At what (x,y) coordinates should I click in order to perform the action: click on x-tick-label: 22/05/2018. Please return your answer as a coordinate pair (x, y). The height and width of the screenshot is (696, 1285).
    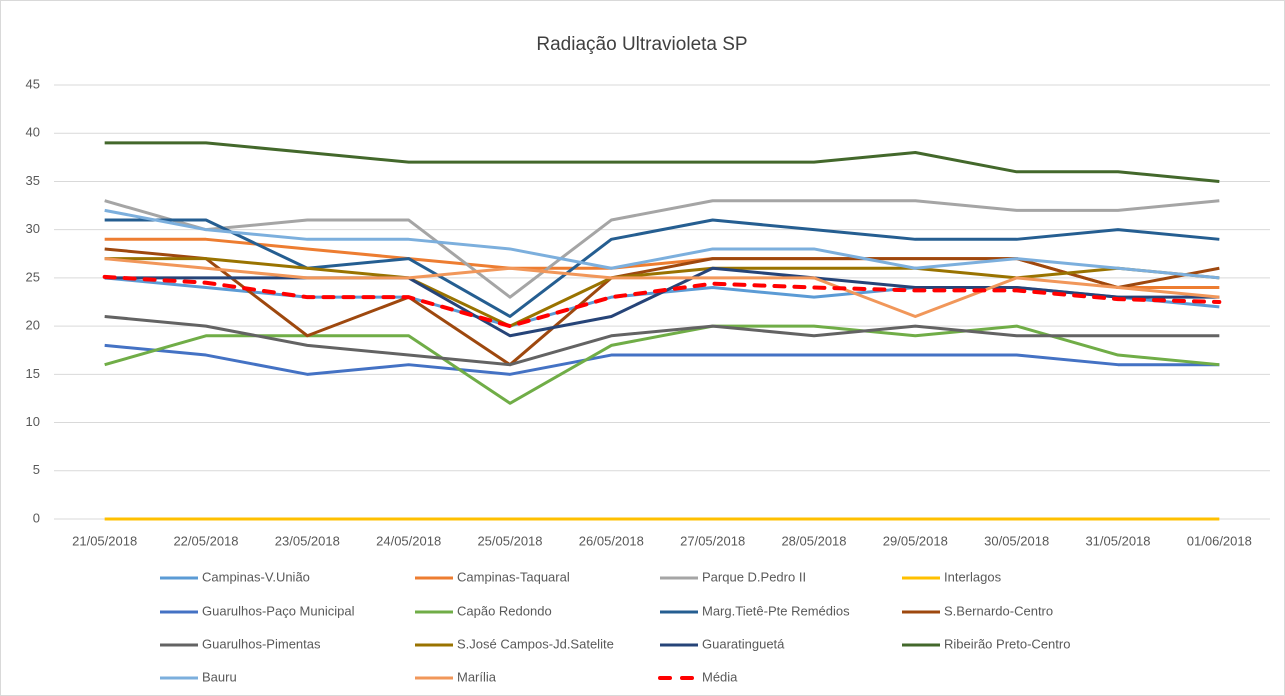
    Looking at the image, I should click on (205, 540).